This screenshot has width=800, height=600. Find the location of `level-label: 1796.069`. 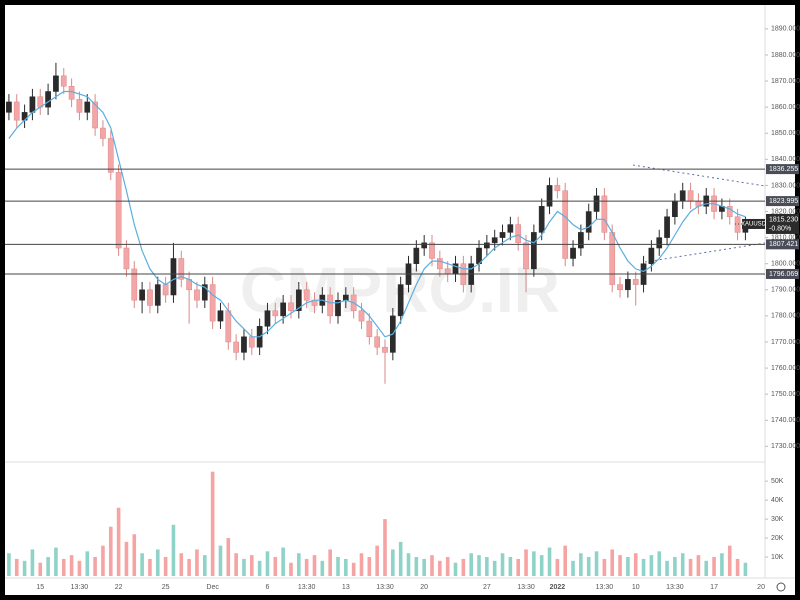

level-label: 1796.069 is located at coordinates (783, 274).